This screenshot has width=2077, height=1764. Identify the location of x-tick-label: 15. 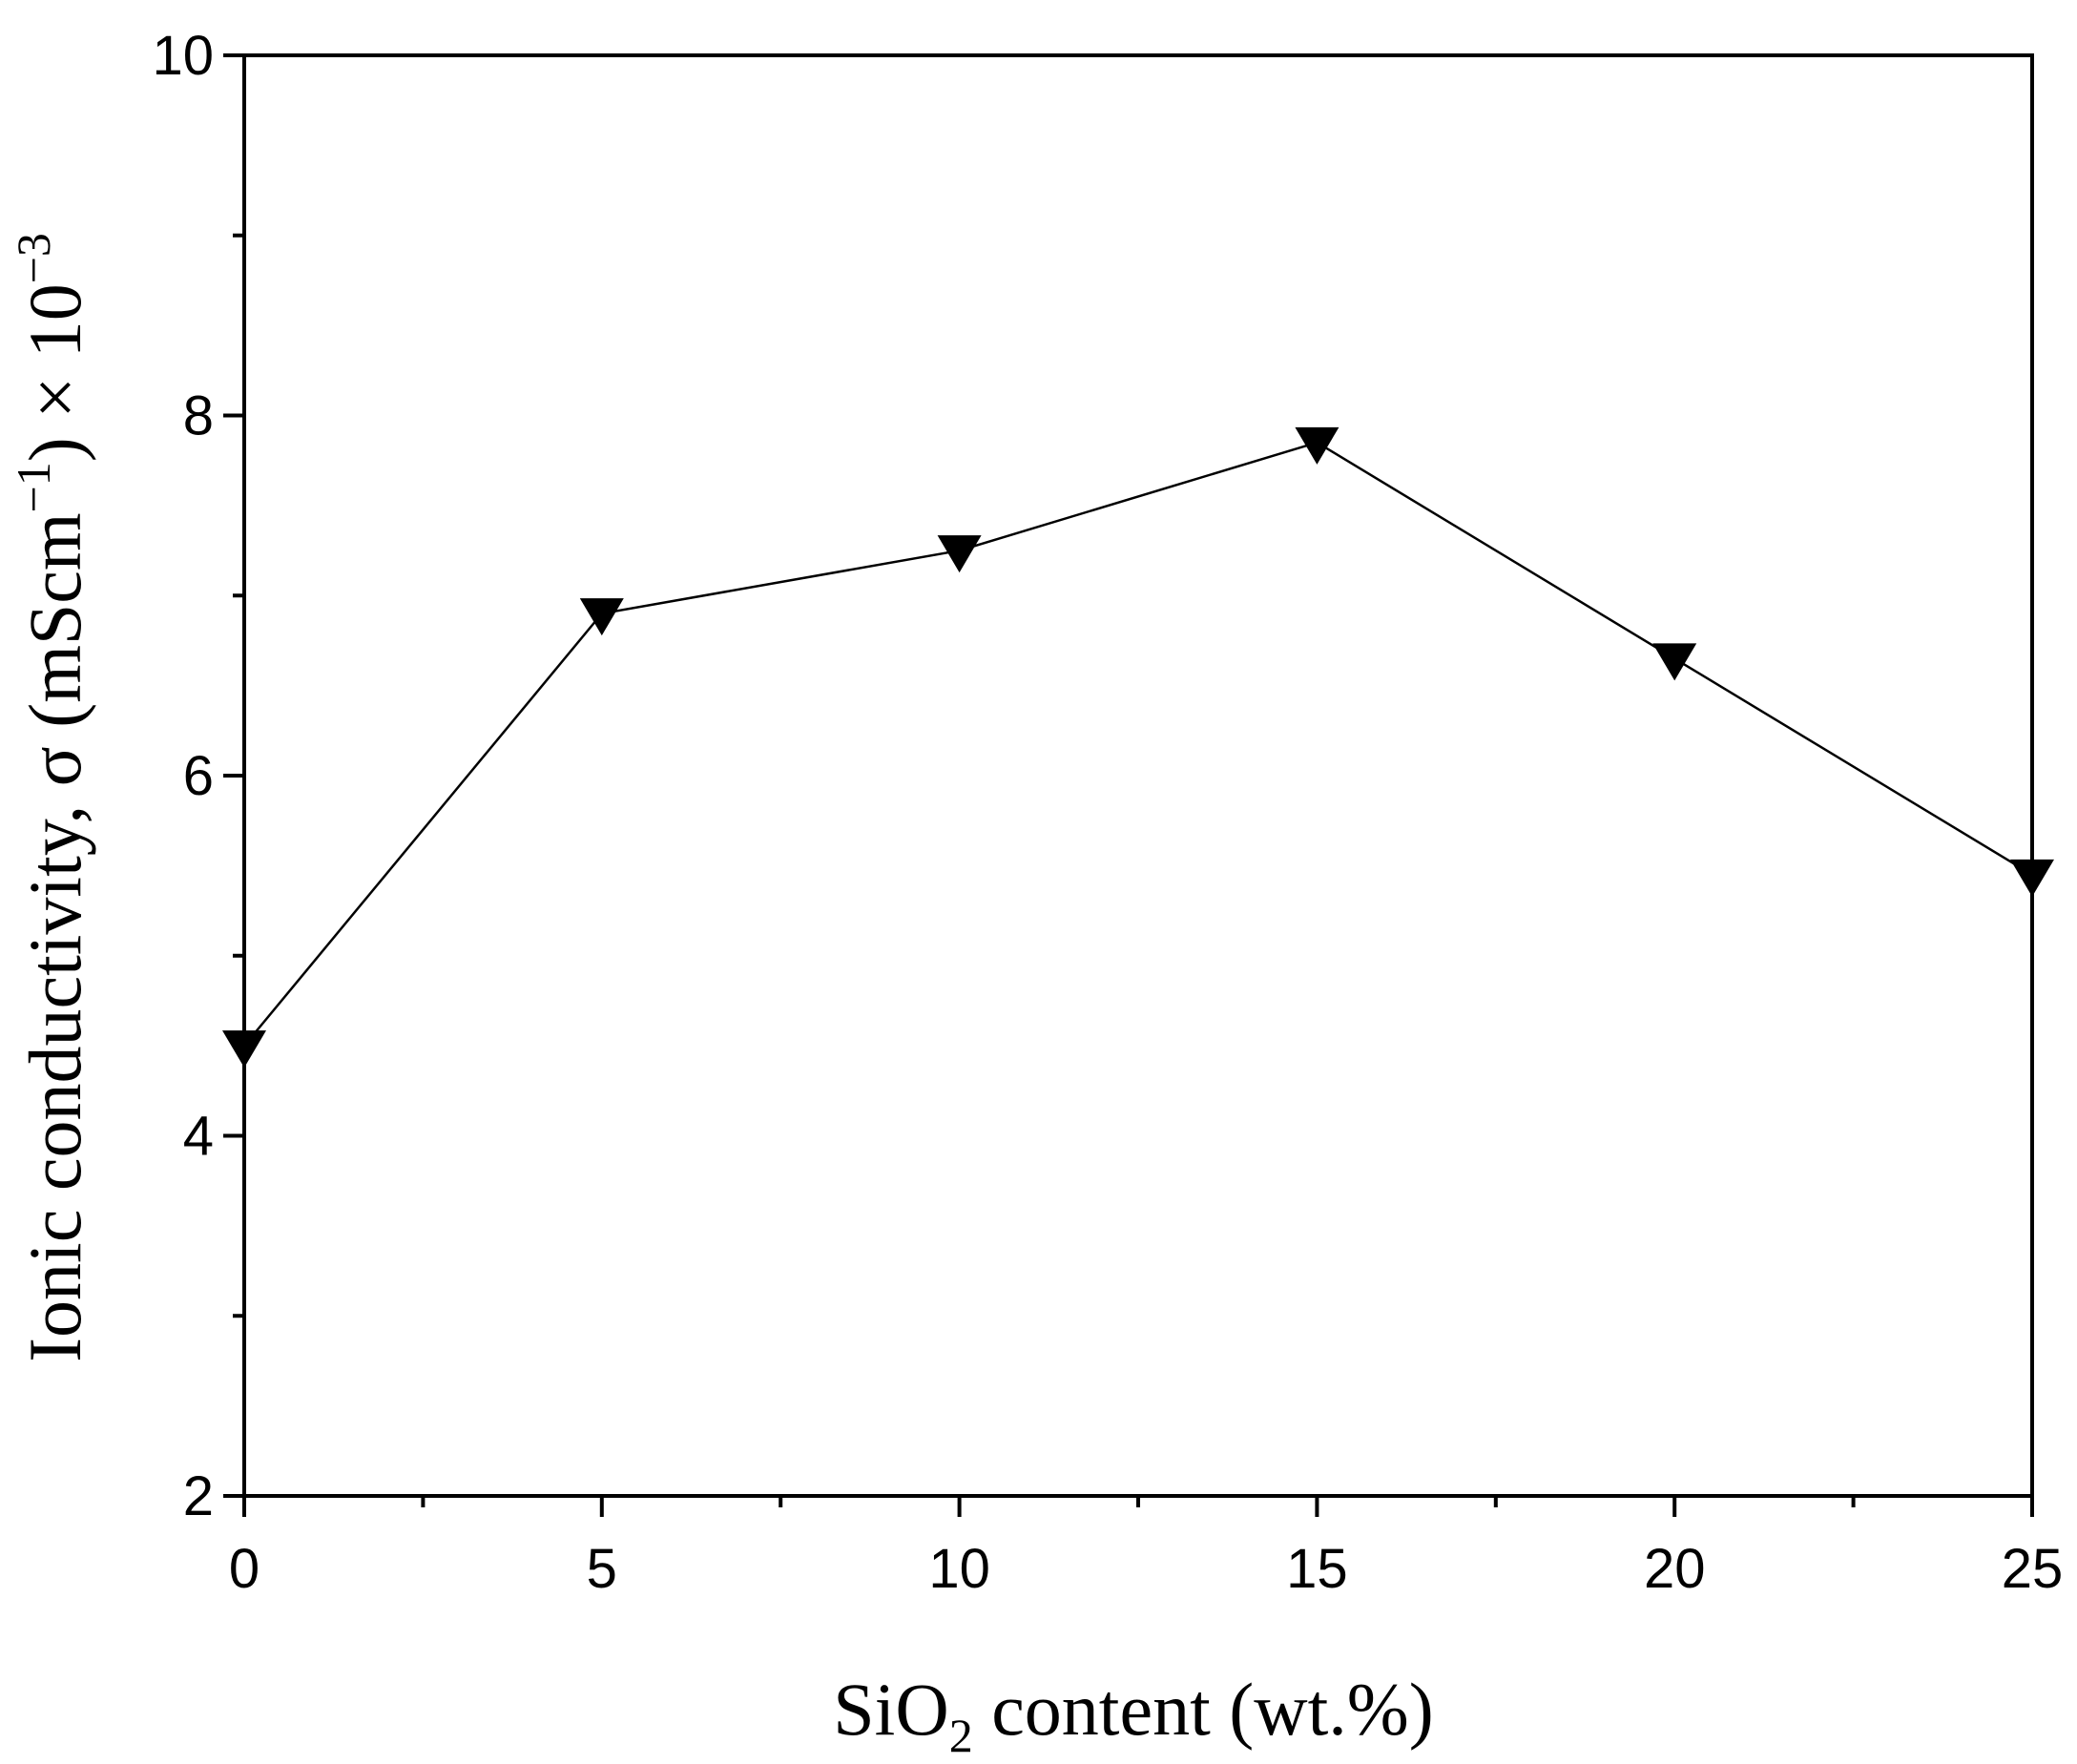
(1317, 1569).